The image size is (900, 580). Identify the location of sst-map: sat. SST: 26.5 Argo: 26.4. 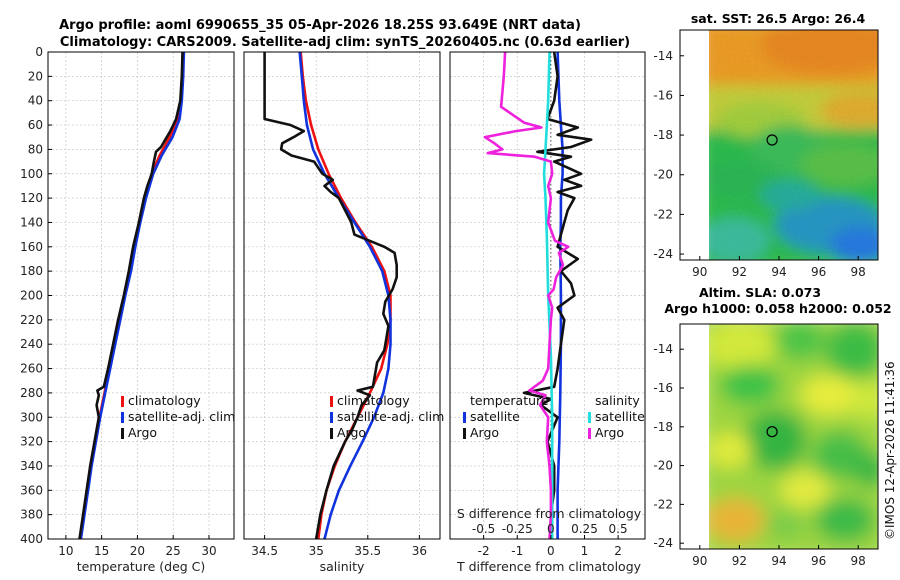
(766, 145).